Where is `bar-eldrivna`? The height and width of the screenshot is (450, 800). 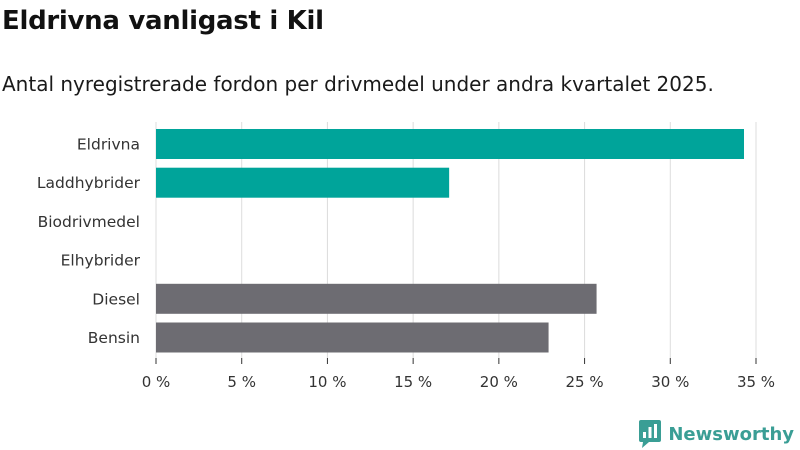 bar-eldrivna is located at coordinates (450, 144).